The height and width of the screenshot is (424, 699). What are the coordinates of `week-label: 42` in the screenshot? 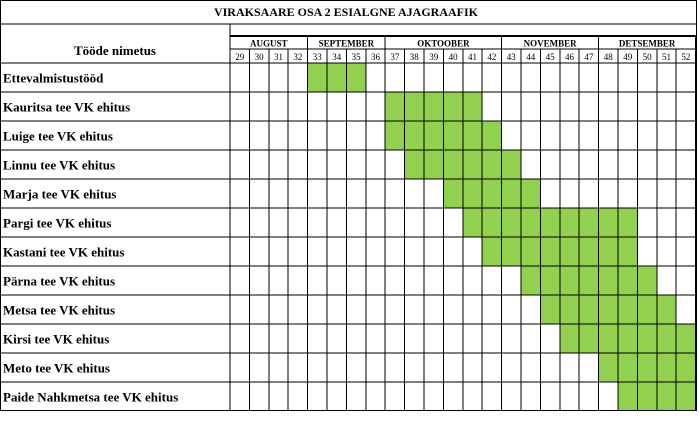 It's located at (491, 57).